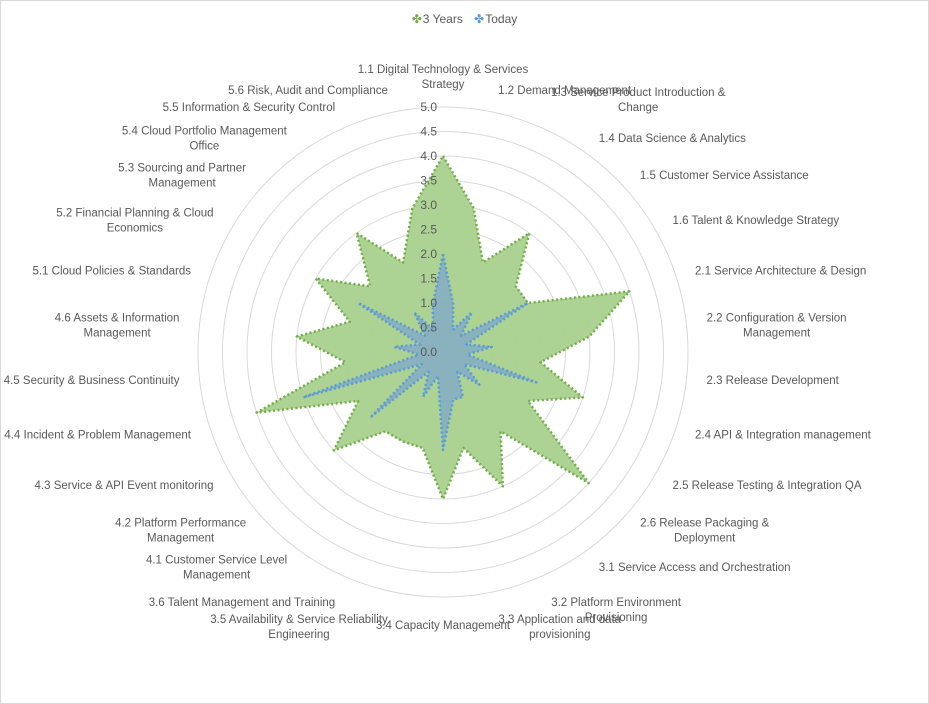 Image resolution: width=929 pixels, height=704 pixels. Describe the element at coordinates (559, 620) in the screenshot. I see `category-label-14-line-0: 3.3 Application and data` at that location.